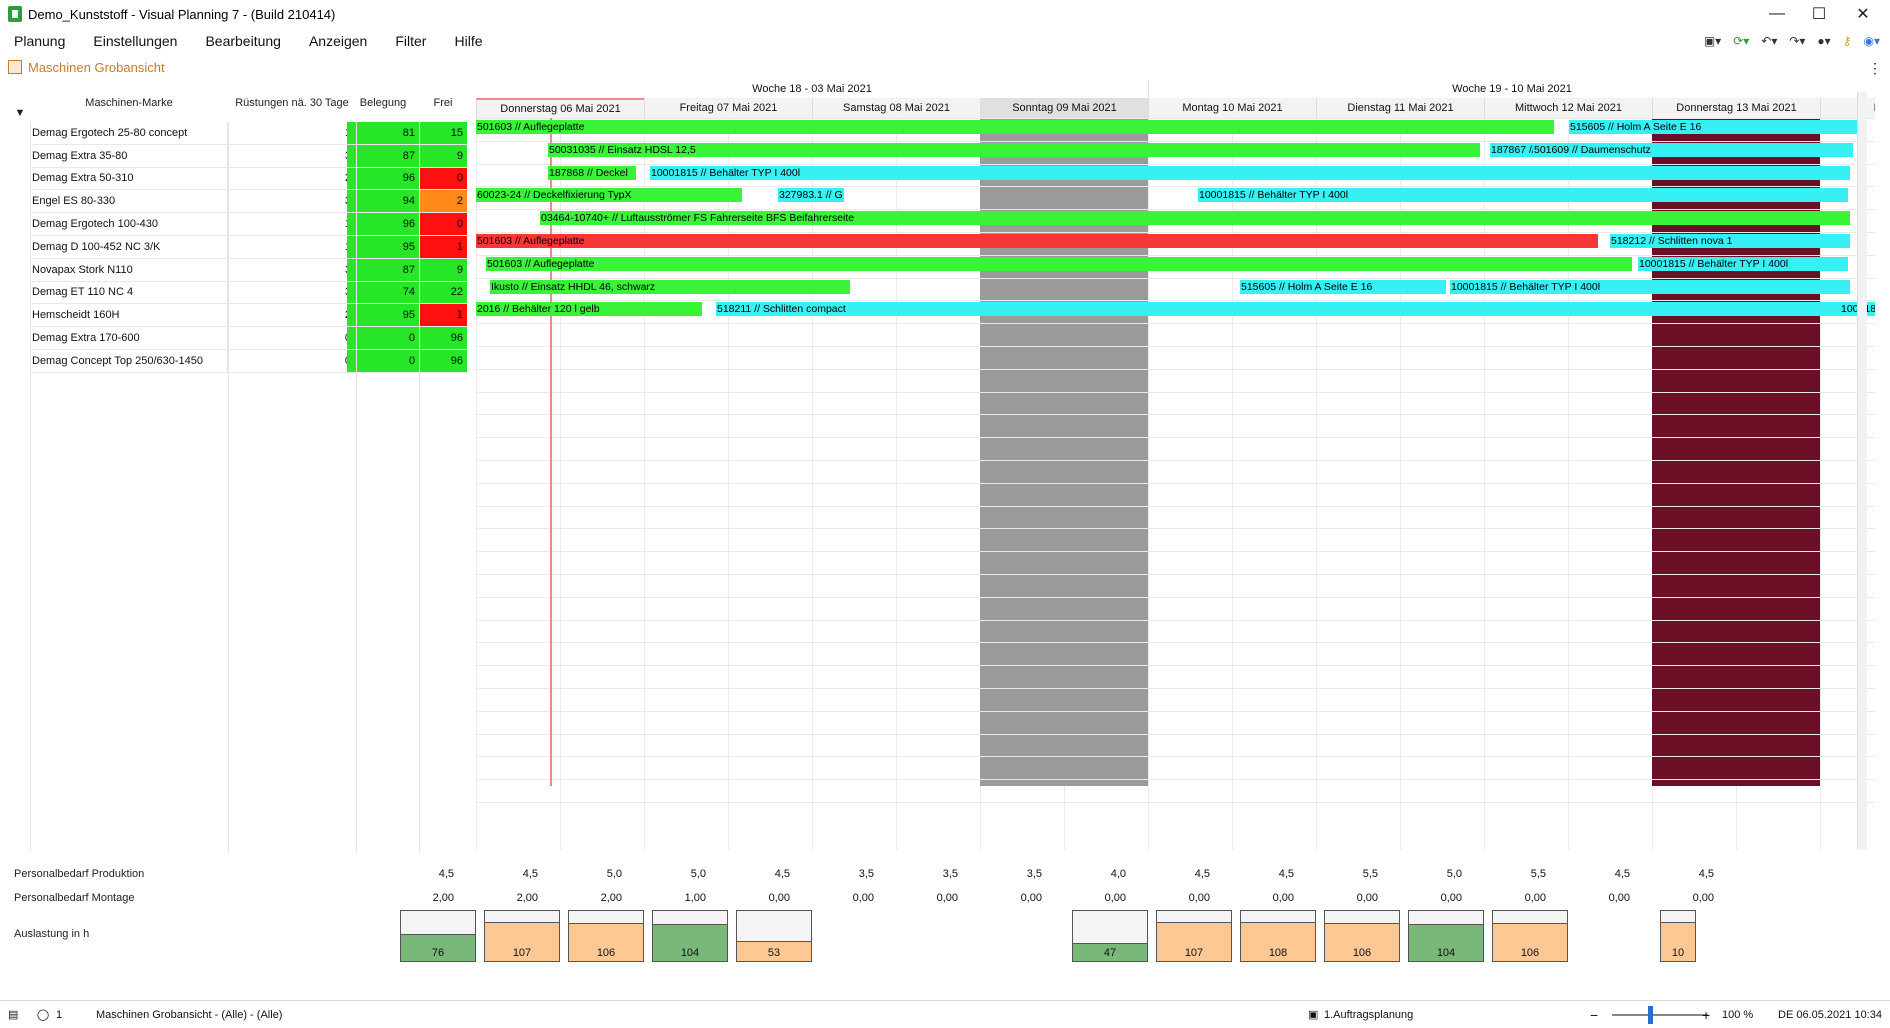 The height and width of the screenshot is (1028, 1890). I want to click on more-icon: ⋮, so click(1875, 68).